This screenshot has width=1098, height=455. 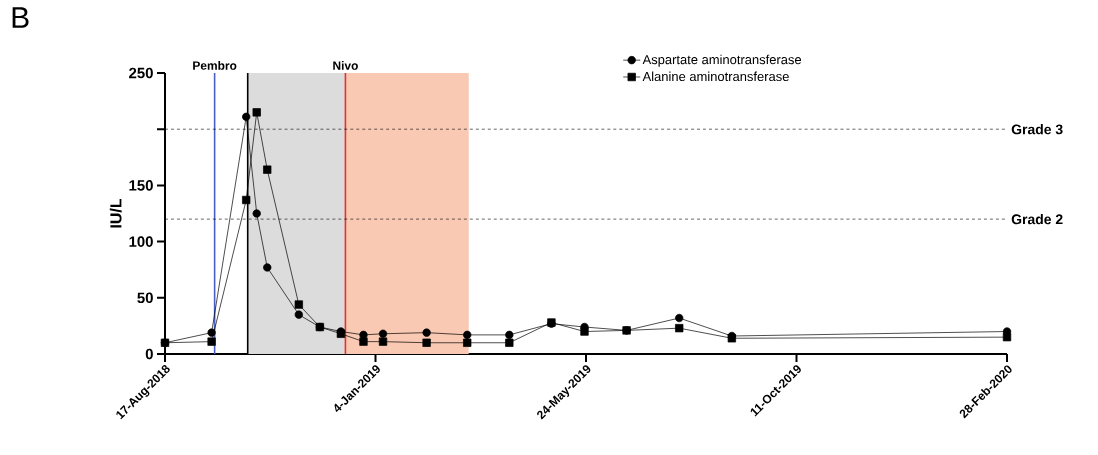 I want to click on y-tick-label: 150, so click(x=141, y=185).